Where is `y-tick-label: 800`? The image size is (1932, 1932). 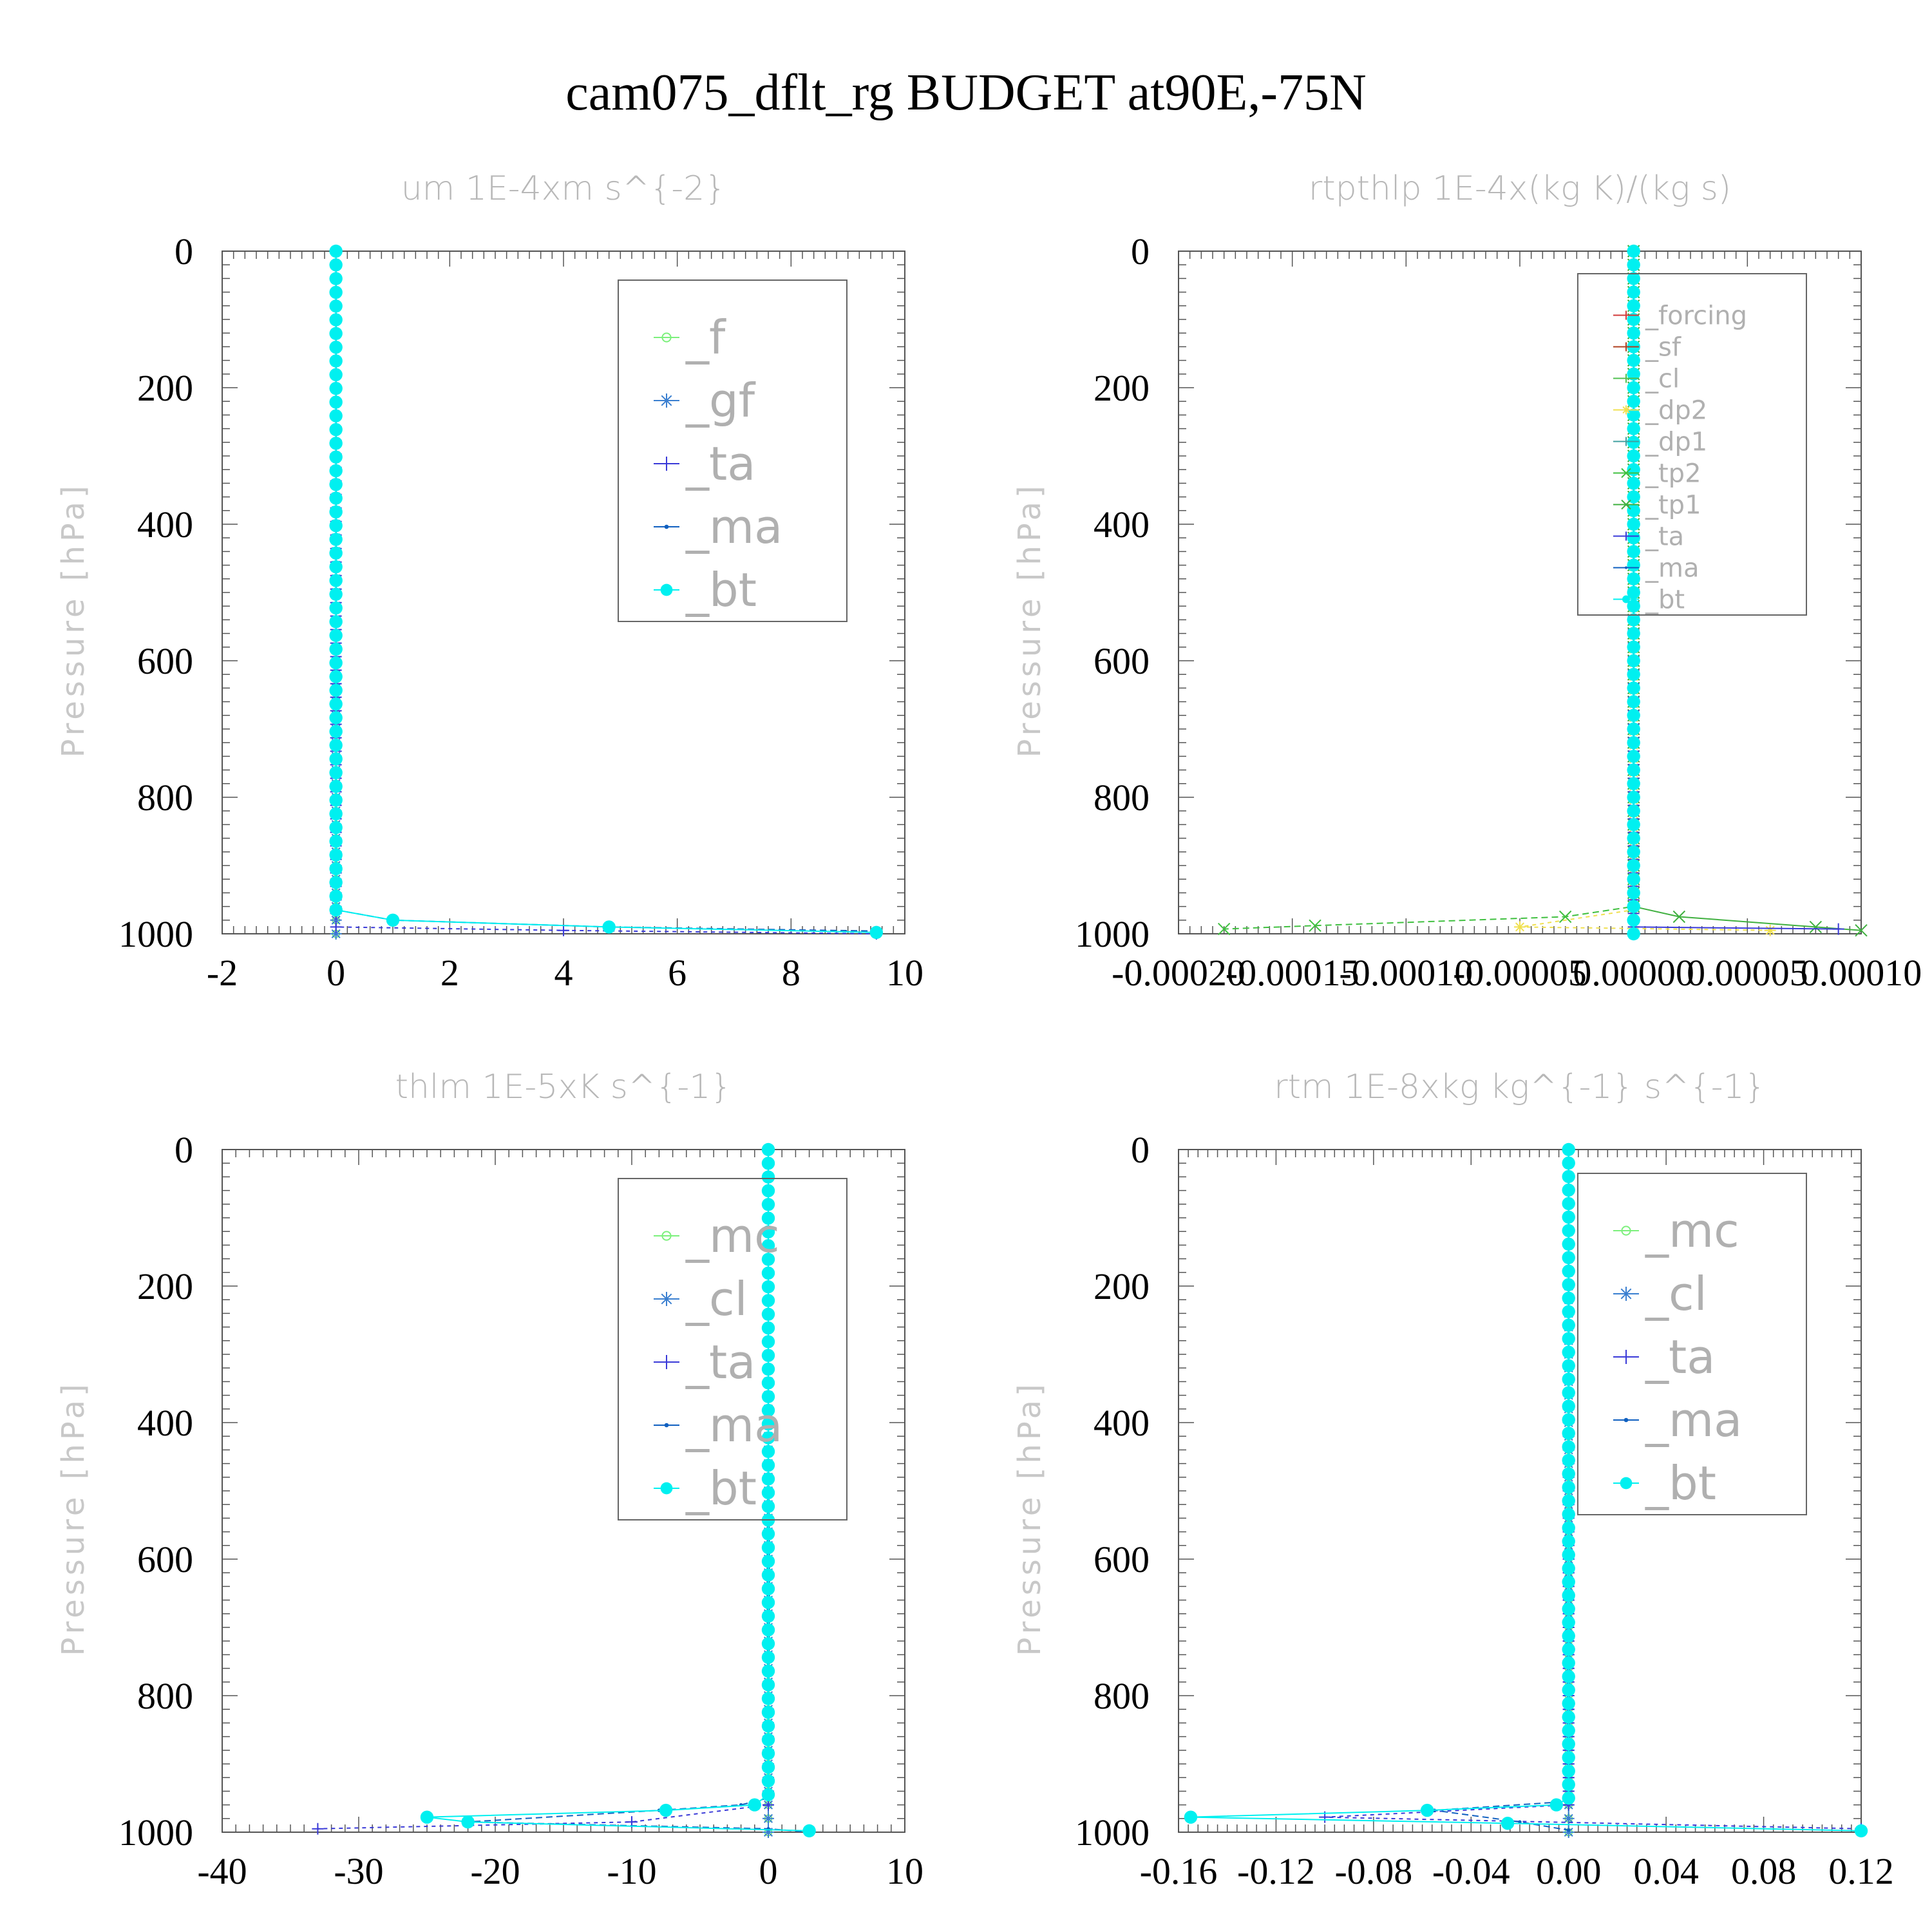 y-tick-label: 800 is located at coordinates (1122, 1696).